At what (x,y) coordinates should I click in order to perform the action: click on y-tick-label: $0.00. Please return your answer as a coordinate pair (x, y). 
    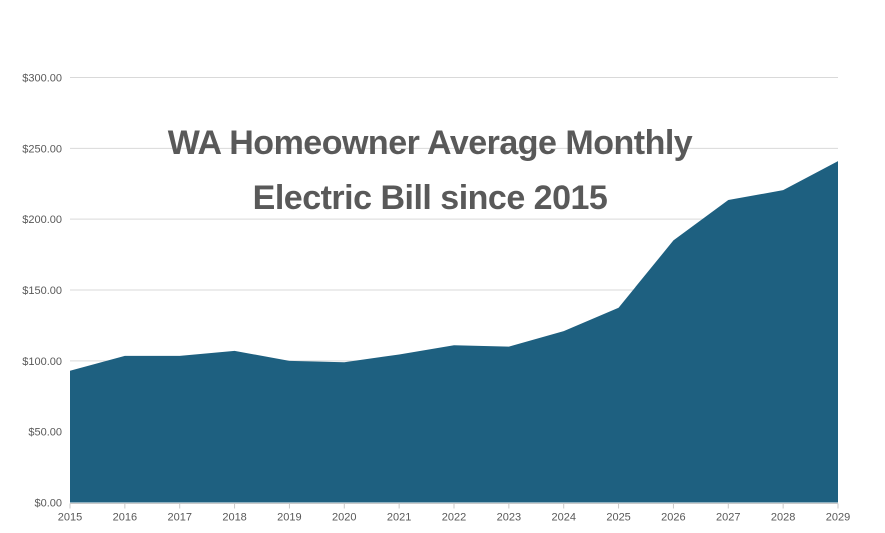
    Looking at the image, I should click on (48, 504).